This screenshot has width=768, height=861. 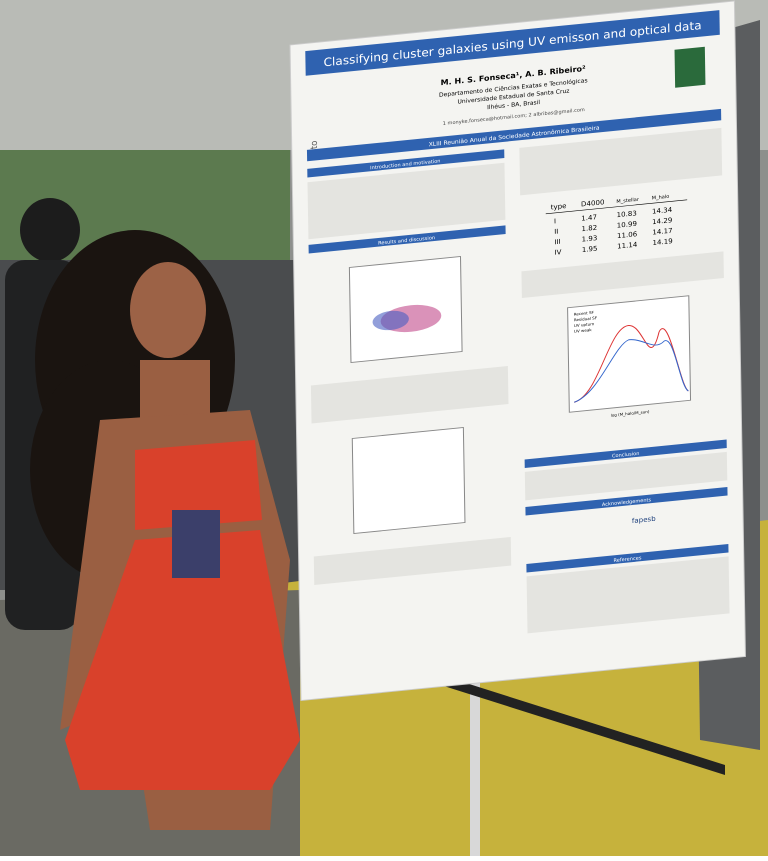 What do you see at coordinates (182, 660) in the screenshot?
I see `dress-skirt` at bounding box center [182, 660].